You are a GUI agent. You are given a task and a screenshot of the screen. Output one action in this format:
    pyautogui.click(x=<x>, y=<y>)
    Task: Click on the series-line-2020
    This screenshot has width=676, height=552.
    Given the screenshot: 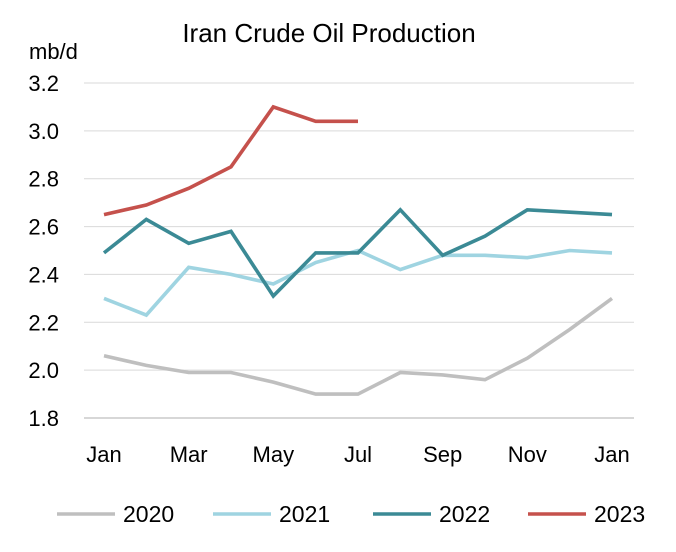 What is the action you would take?
    pyautogui.click(x=358, y=346)
    